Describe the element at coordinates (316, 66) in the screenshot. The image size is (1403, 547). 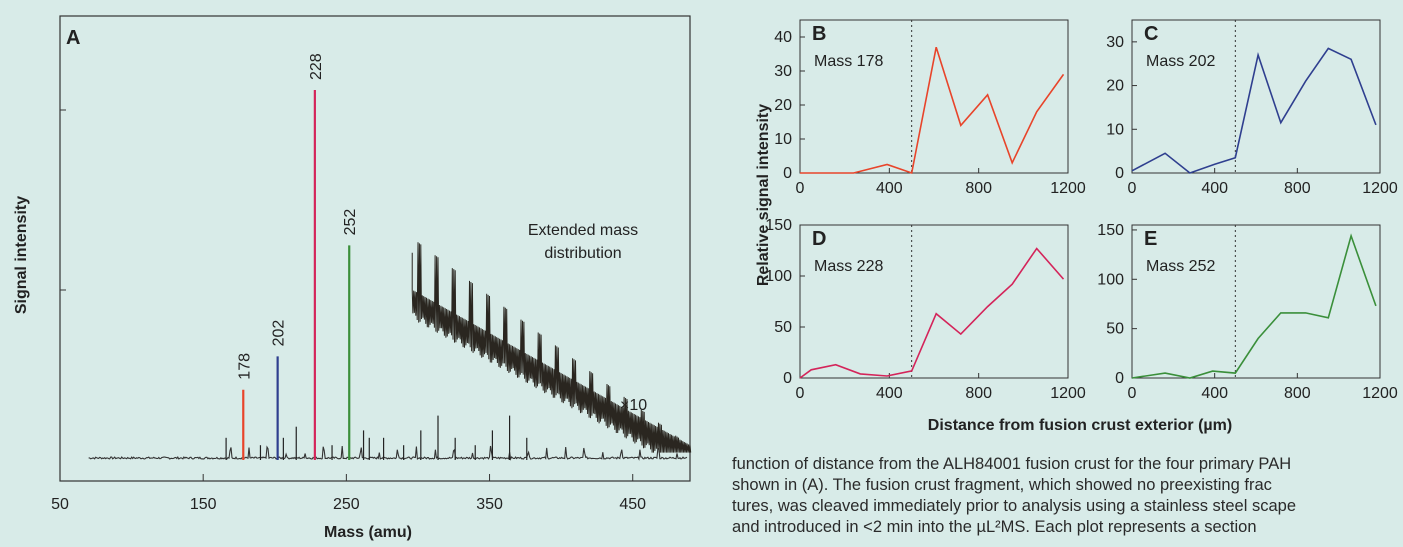
I see `peak-label-228: 228` at that location.